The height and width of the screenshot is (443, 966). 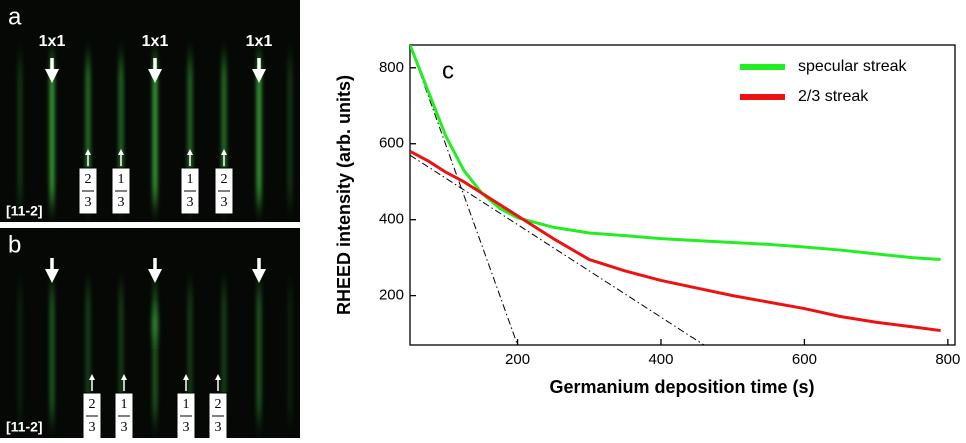 What do you see at coordinates (344, 195) in the screenshot?
I see `y-axis-title: RHEED intensity (arb. units)` at bounding box center [344, 195].